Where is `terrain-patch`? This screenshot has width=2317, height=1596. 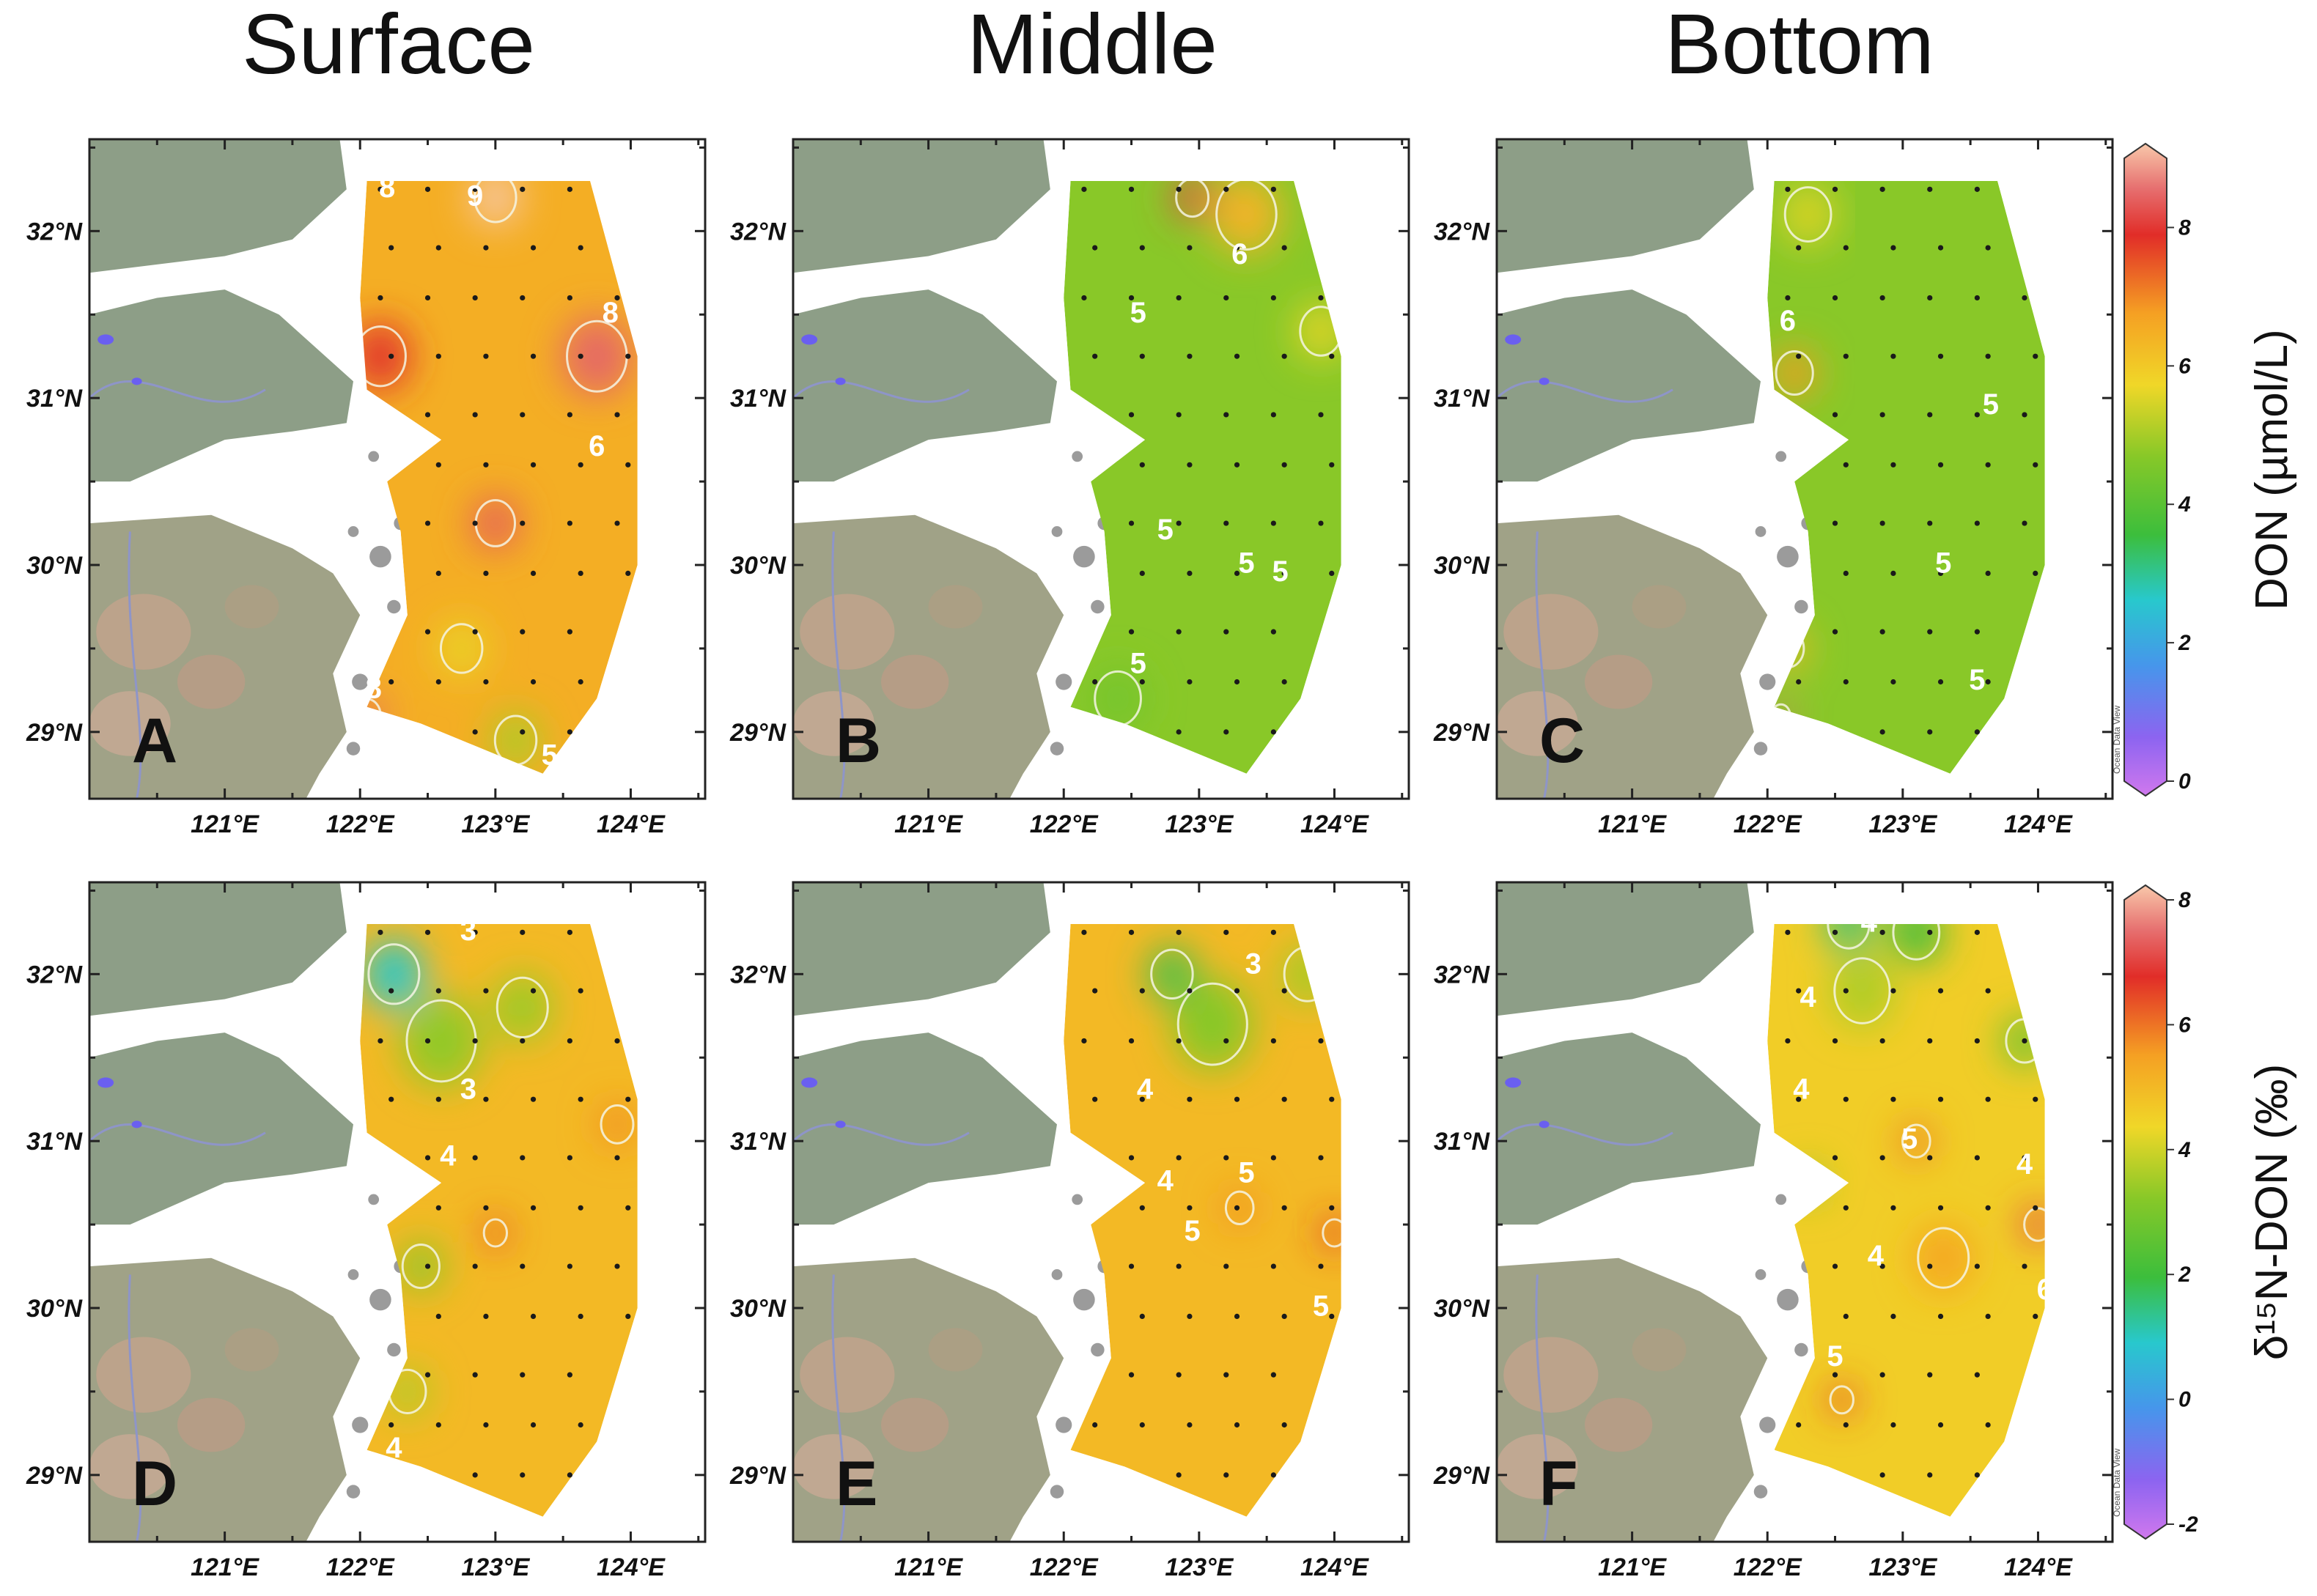 terrain-patch is located at coordinates (955, 1350).